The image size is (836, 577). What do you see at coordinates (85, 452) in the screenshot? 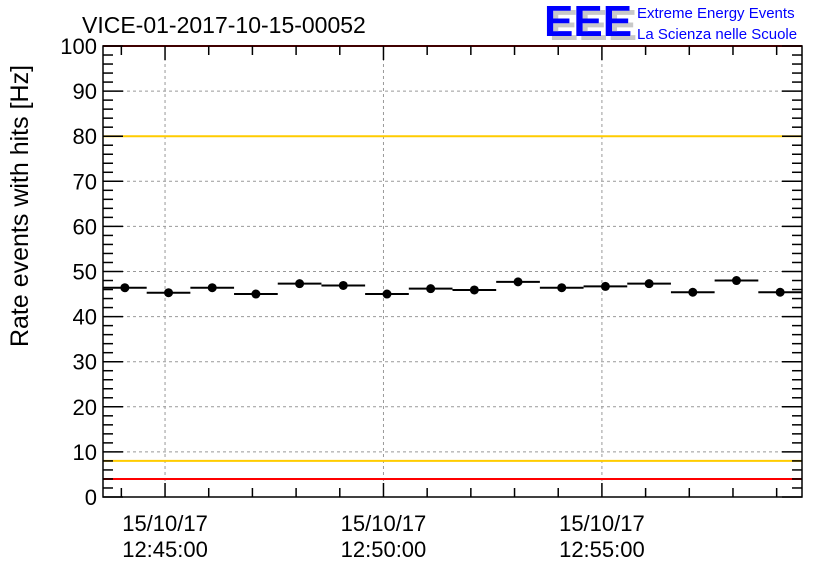
I see `y-tick-label: 10` at bounding box center [85, 452].